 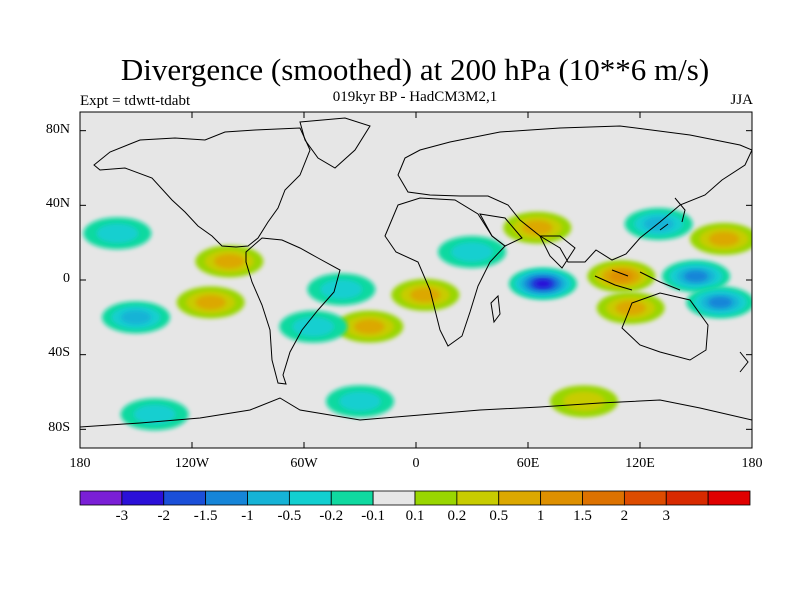 What do you see at coordinates (304, 463) in the screenshot?
I see `lon-label-60w: 60W` at bounding box center [304, 463].